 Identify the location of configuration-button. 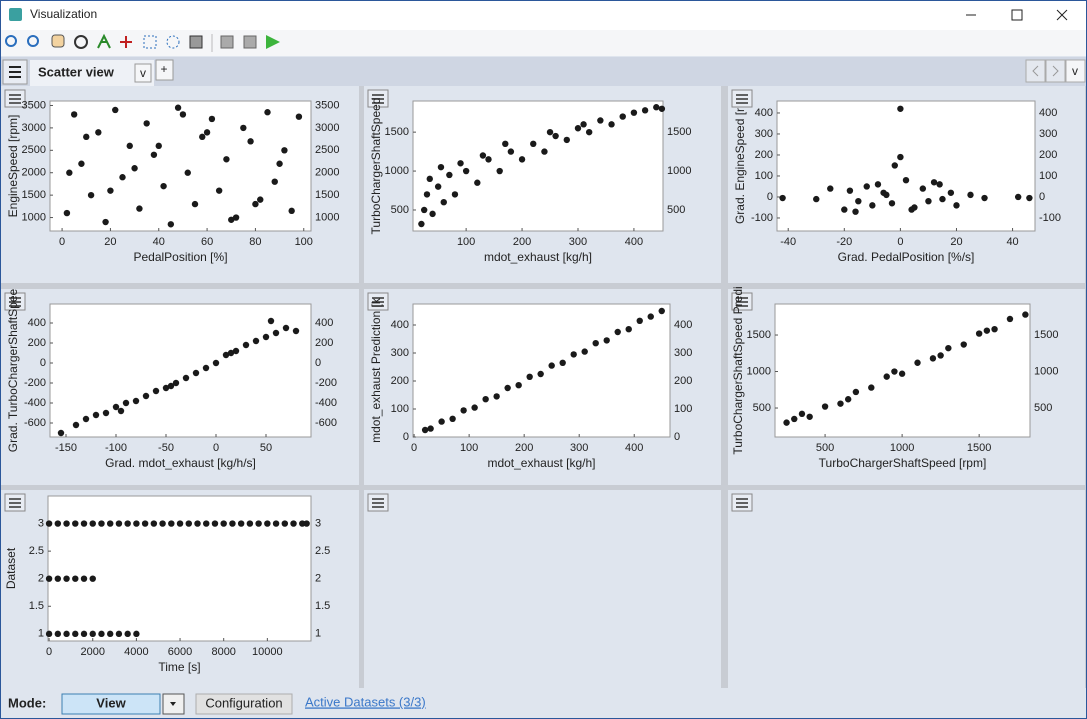
(244, 704).